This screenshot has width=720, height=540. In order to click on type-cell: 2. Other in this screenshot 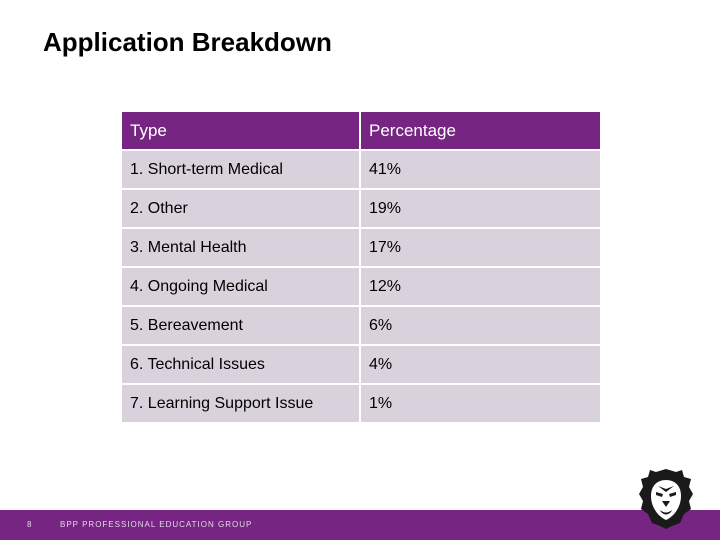, I will do `click(240, 208)`.